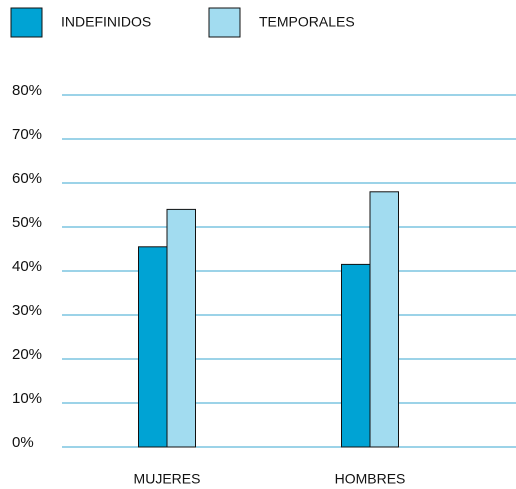  What do you see at coordinates (27, 354) in the screenshot?
I see `y-tick-label: 20%` at bounding box center [27, 354].